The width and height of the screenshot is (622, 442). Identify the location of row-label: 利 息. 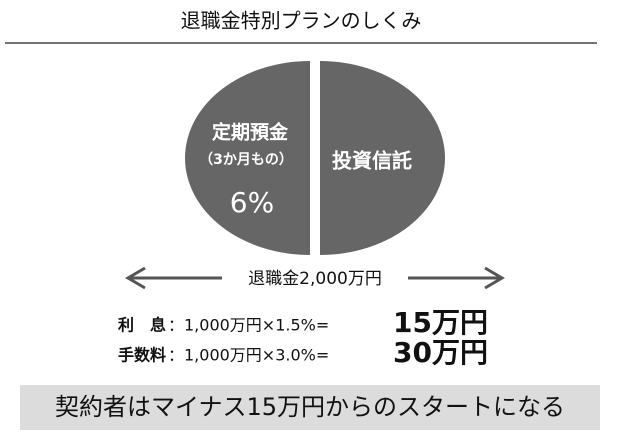
(142, 325).